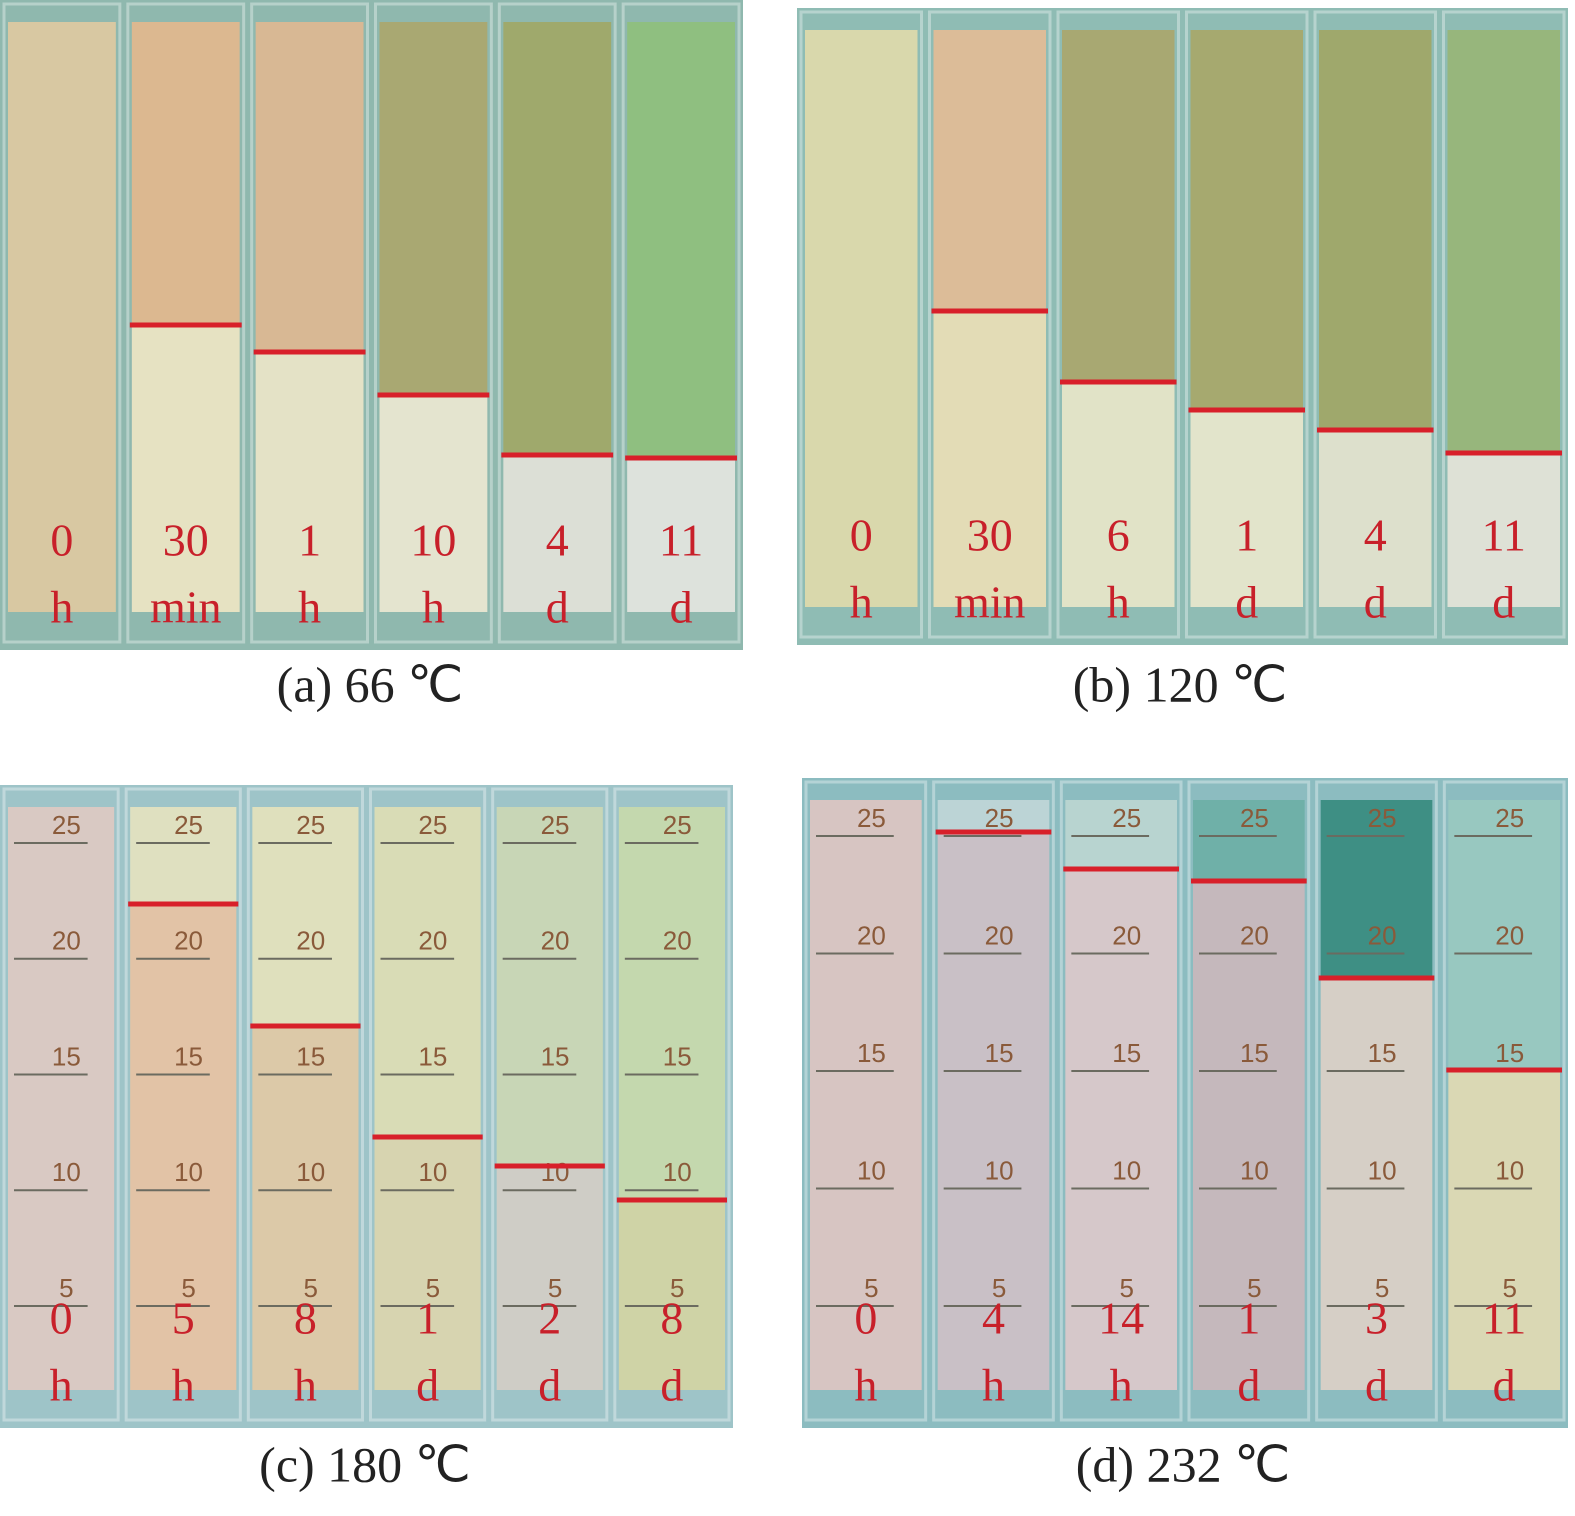  Describe the element at coordinates (549, 1318) in the screenshot. I see `time-number: 2` at that location.